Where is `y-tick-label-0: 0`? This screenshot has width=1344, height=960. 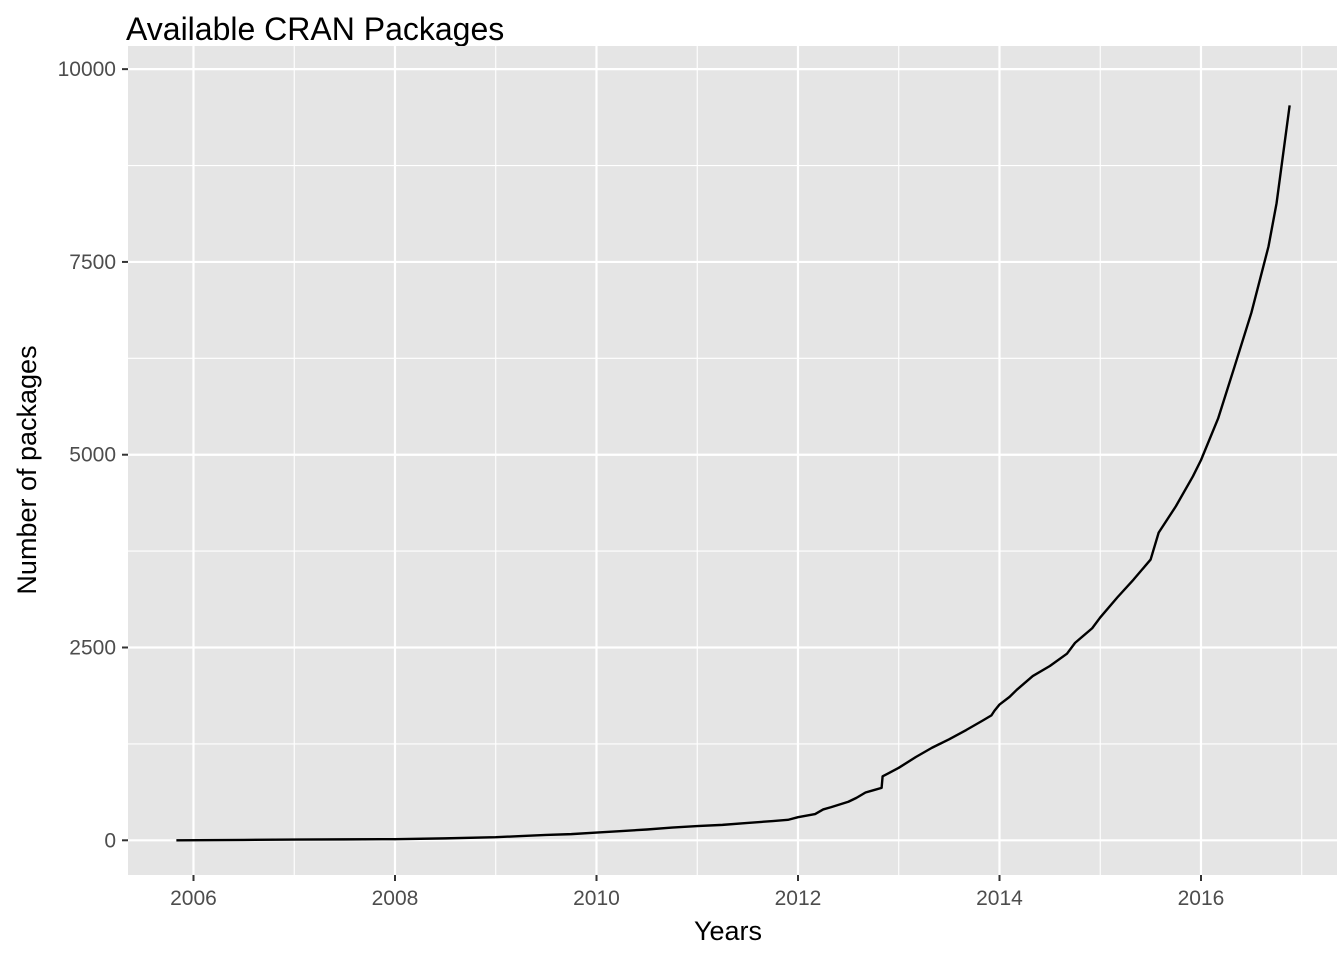
y-tick-label-0: 0 is located at coordinates (110, 840).